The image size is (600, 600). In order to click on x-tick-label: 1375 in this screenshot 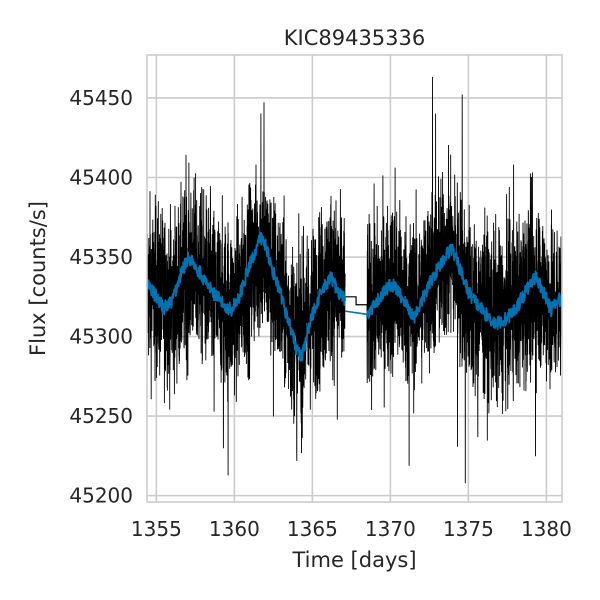, I will do `click(468, 529)`.